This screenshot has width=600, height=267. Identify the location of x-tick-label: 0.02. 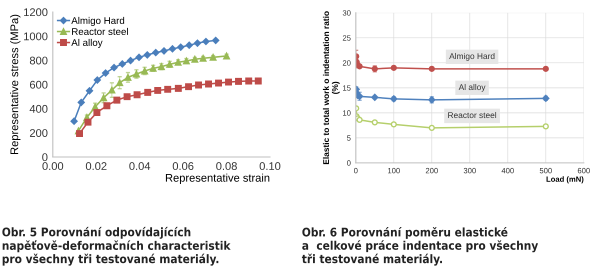
(96, 166).